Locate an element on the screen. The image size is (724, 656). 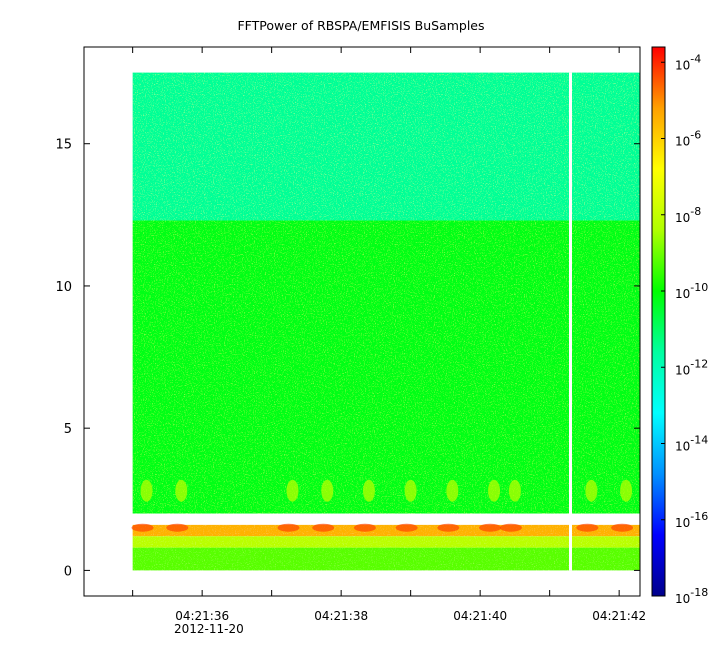
colorbar-tick-exponent: -12 is located at coordinates (699, 363).